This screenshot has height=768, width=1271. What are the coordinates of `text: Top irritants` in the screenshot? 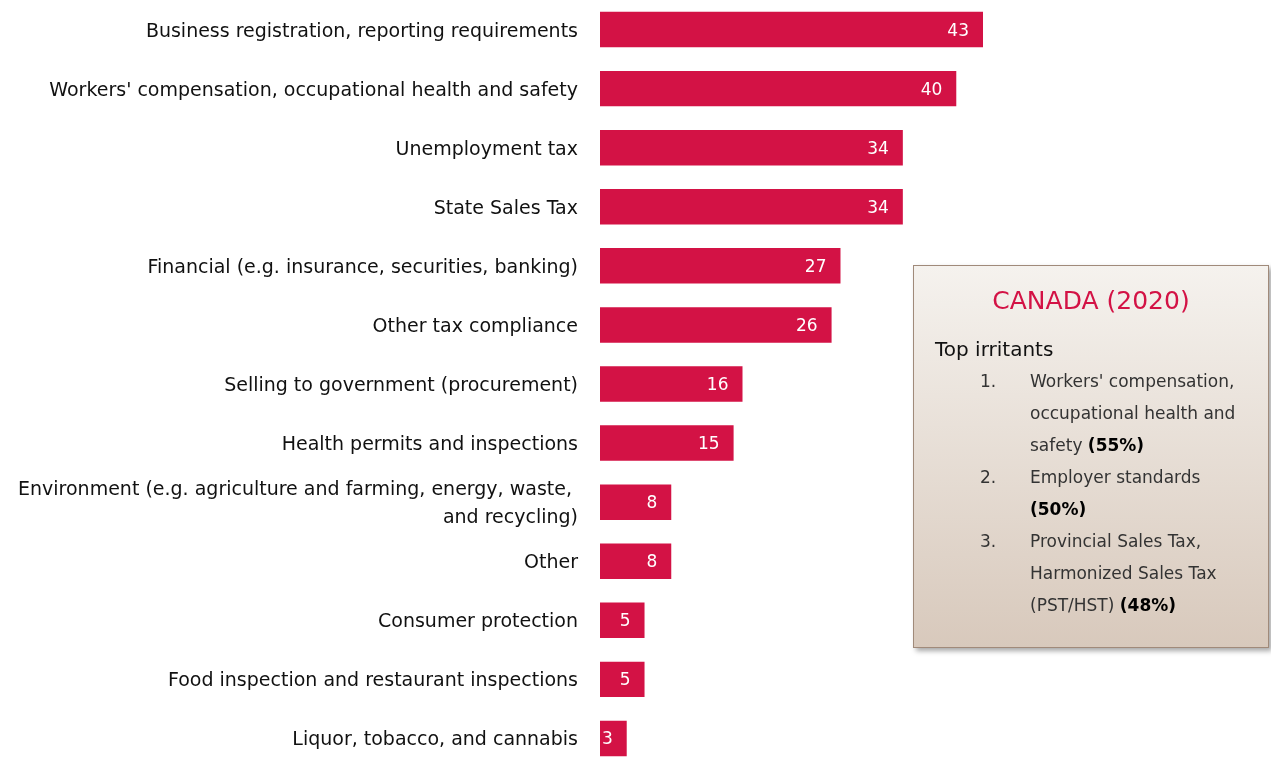 It's located at (995, 349).